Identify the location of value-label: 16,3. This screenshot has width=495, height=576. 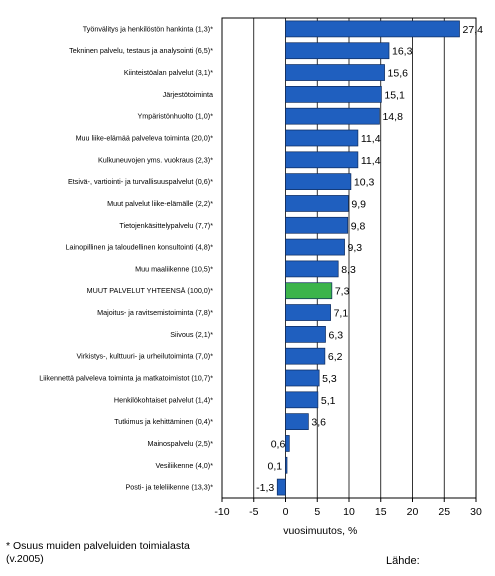
(402, 52).